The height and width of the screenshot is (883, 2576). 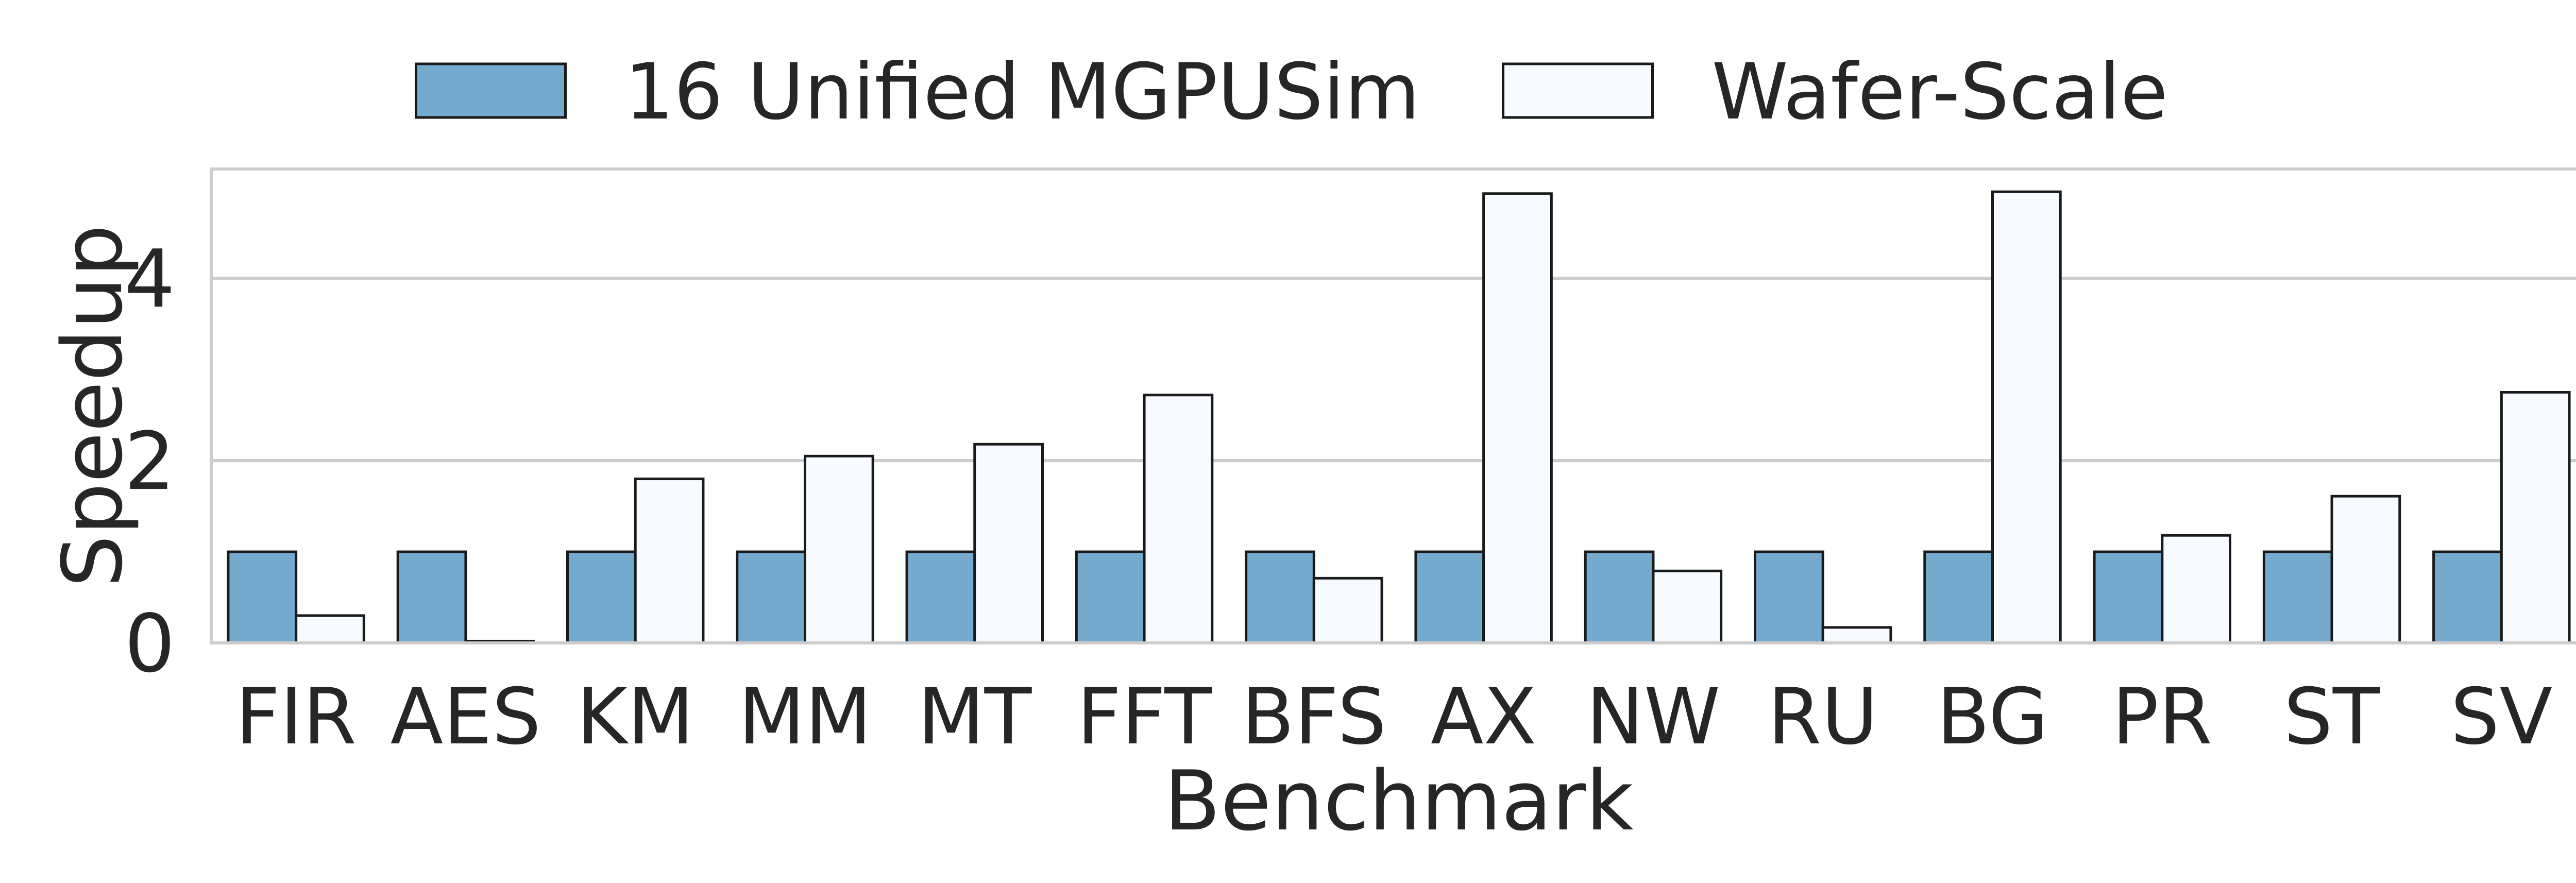 I want to click on x-tick-label: AES, so click(x=466, y=717).